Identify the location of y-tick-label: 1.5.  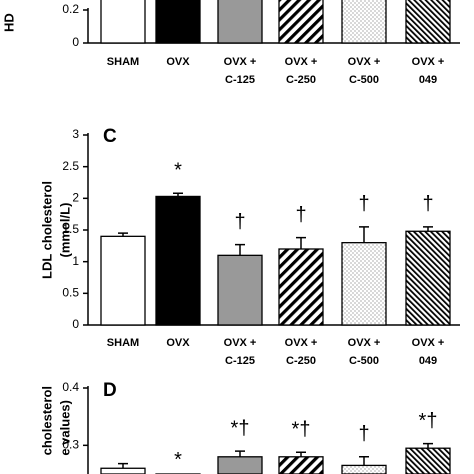
(70, 229).